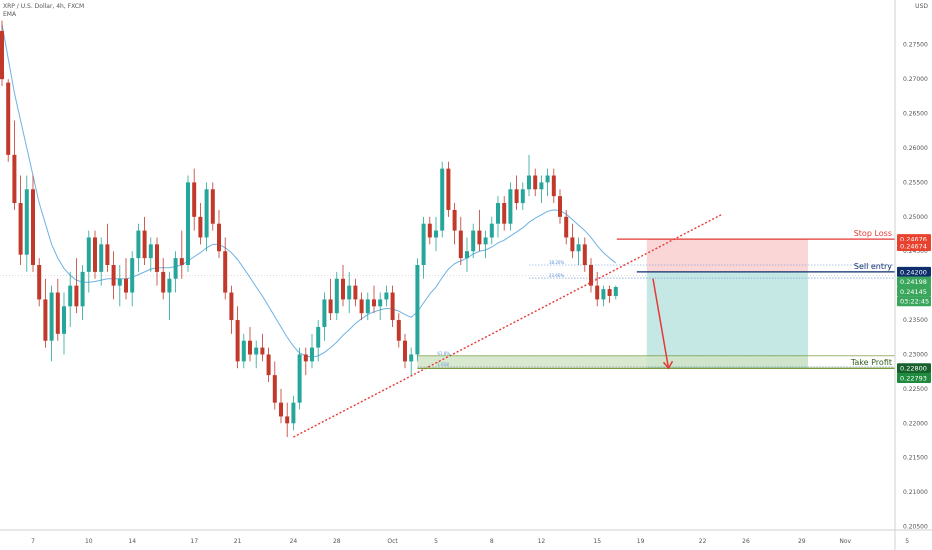  I want to click on fib-level-label: 38.20%, so click(556, 262).